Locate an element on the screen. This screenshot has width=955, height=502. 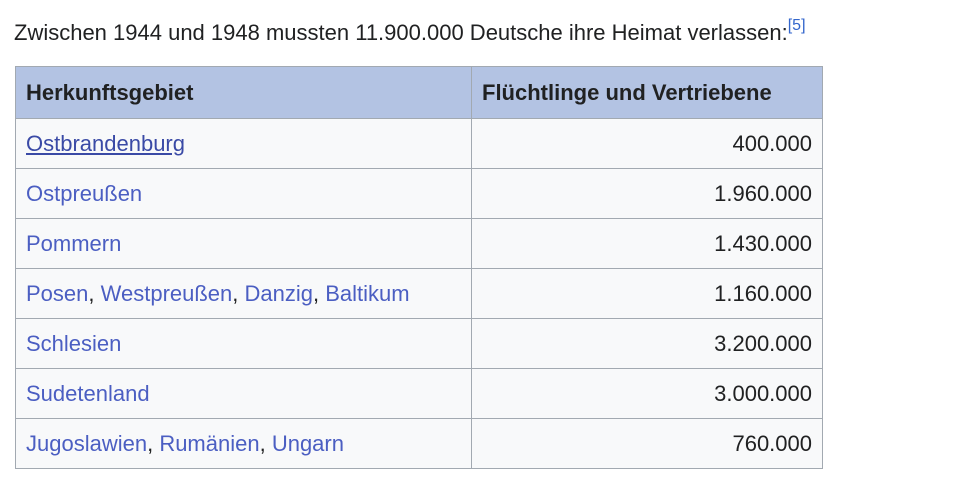
count-cell: 1.160.000 is located at coordinates (647, 293).